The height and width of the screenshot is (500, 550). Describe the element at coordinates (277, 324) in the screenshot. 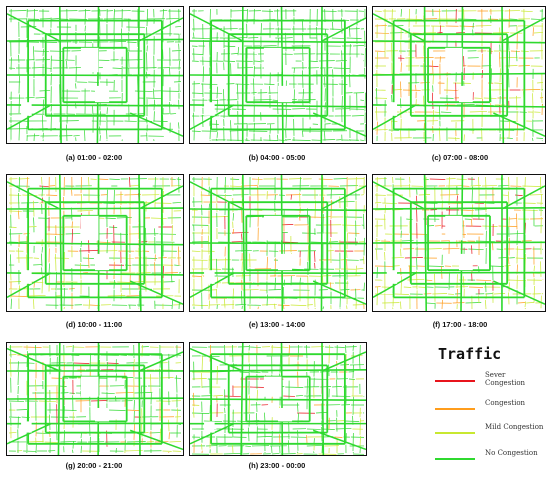

I see `panel-caption: (e) 13:00 - 14:00` at that location.